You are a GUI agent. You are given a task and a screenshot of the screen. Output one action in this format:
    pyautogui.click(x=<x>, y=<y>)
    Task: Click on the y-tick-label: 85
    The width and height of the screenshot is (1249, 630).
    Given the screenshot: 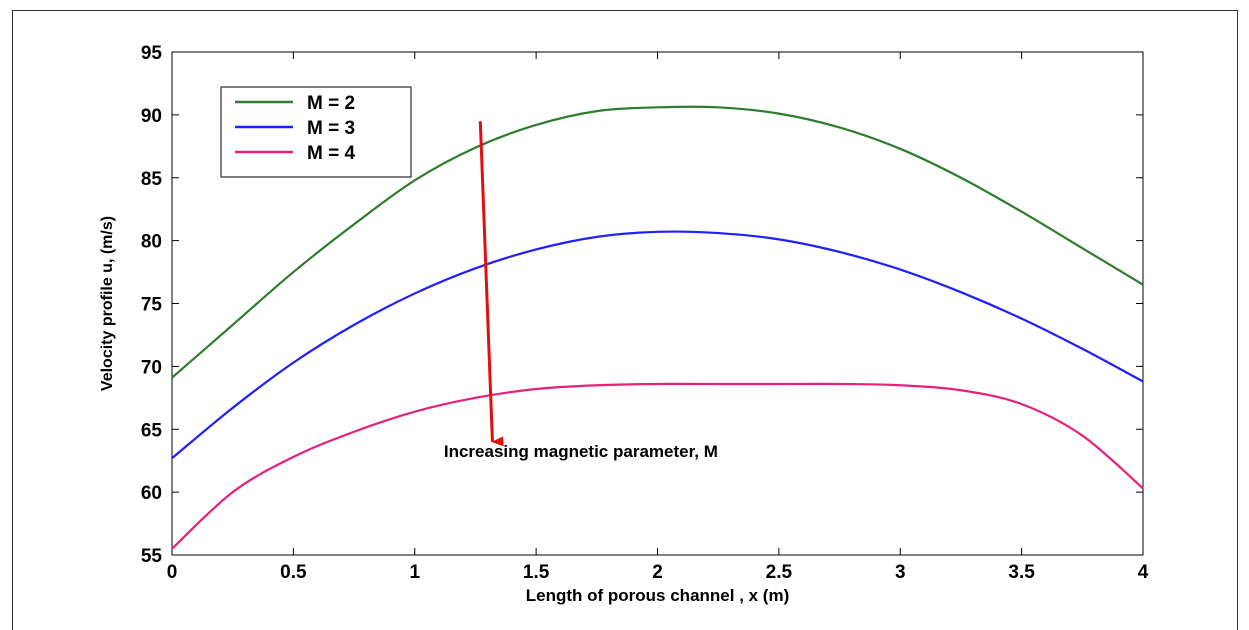 What is the action you would take?
    pyautogui.click(x=152, y=179)
    